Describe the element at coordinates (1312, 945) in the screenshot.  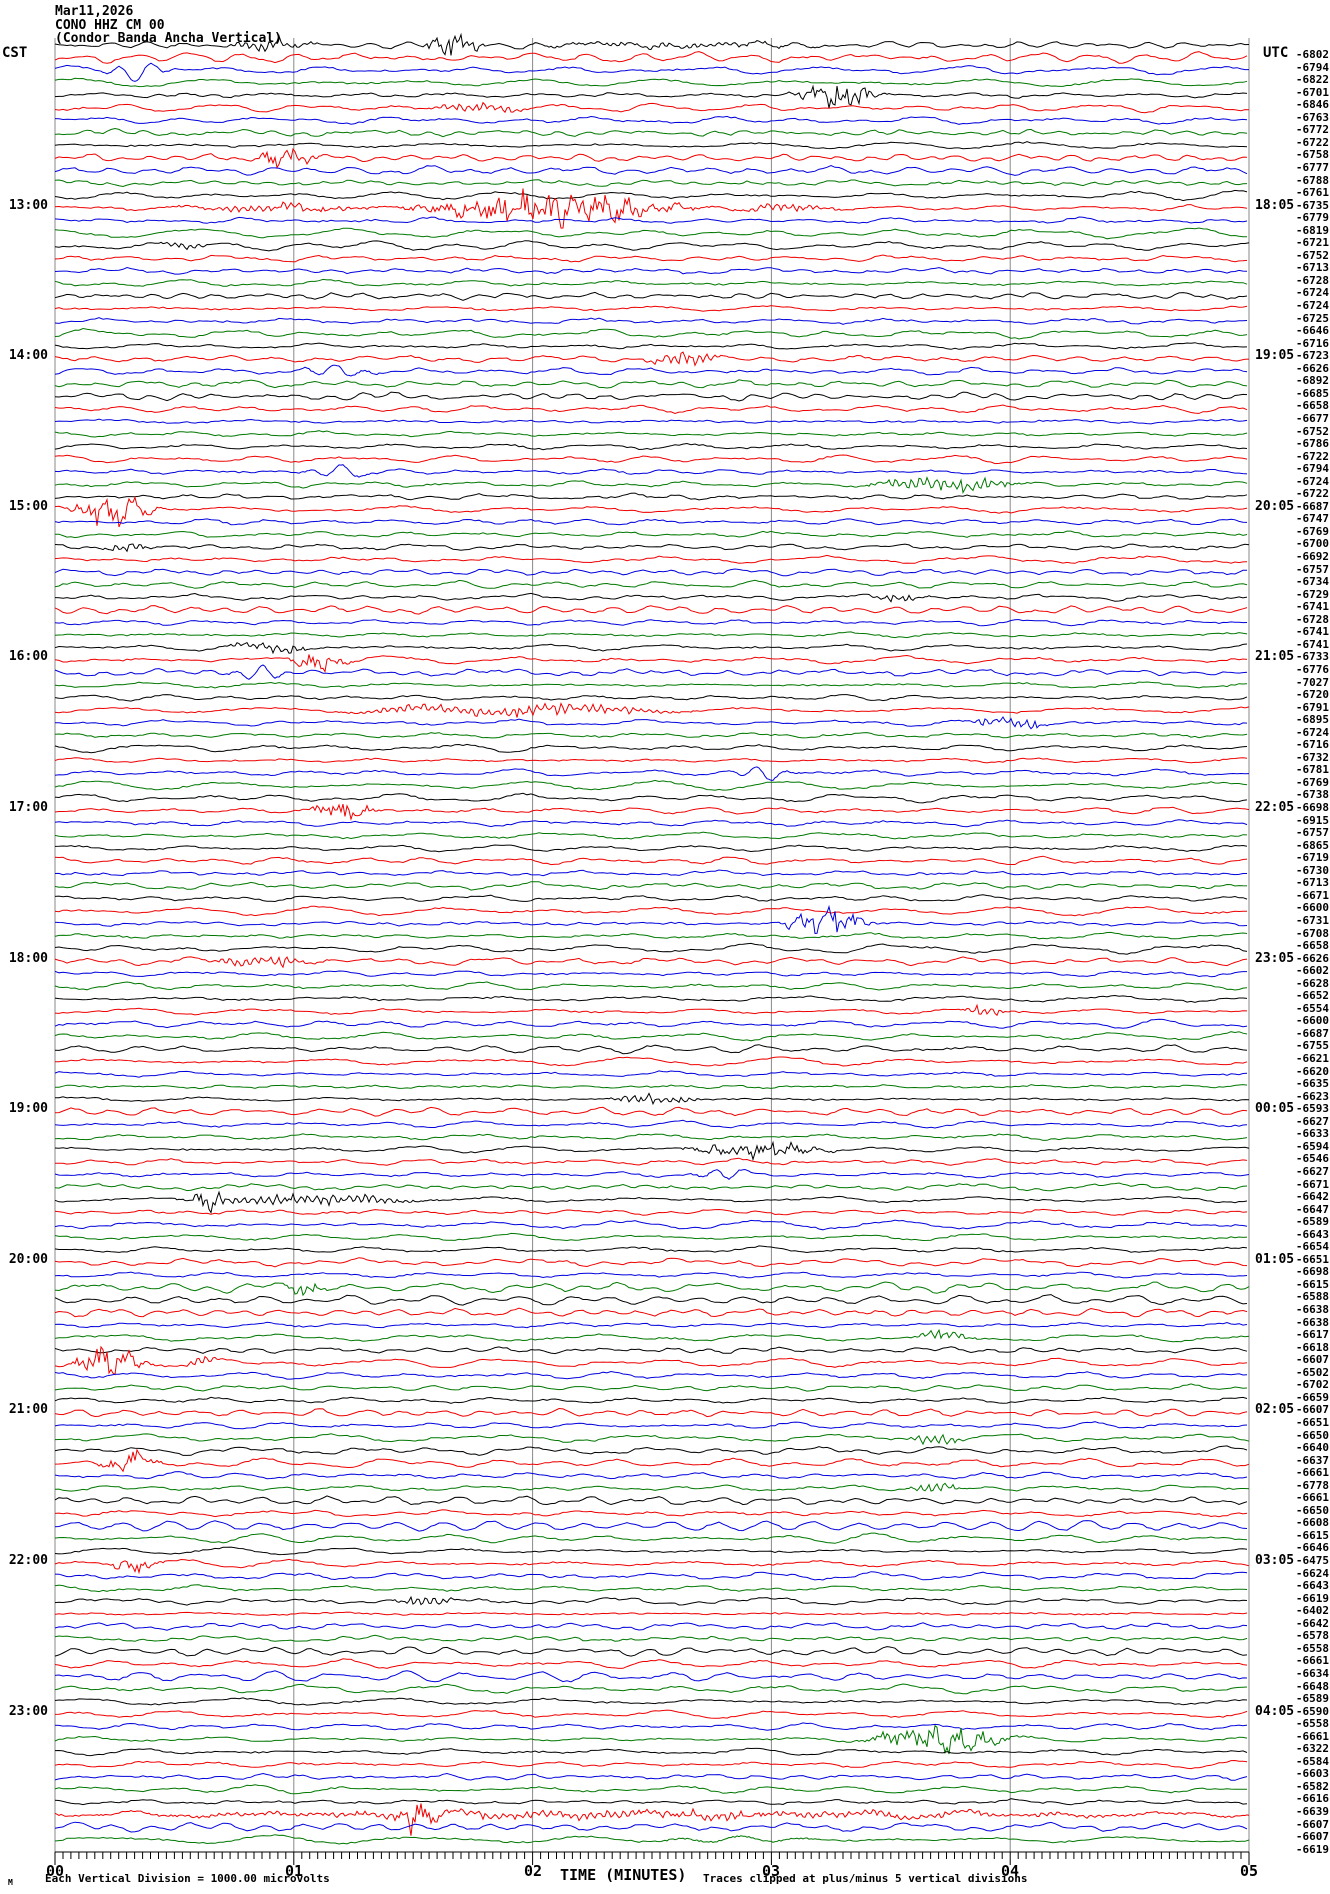
I see `trace-offset-value: -6658` at that location.